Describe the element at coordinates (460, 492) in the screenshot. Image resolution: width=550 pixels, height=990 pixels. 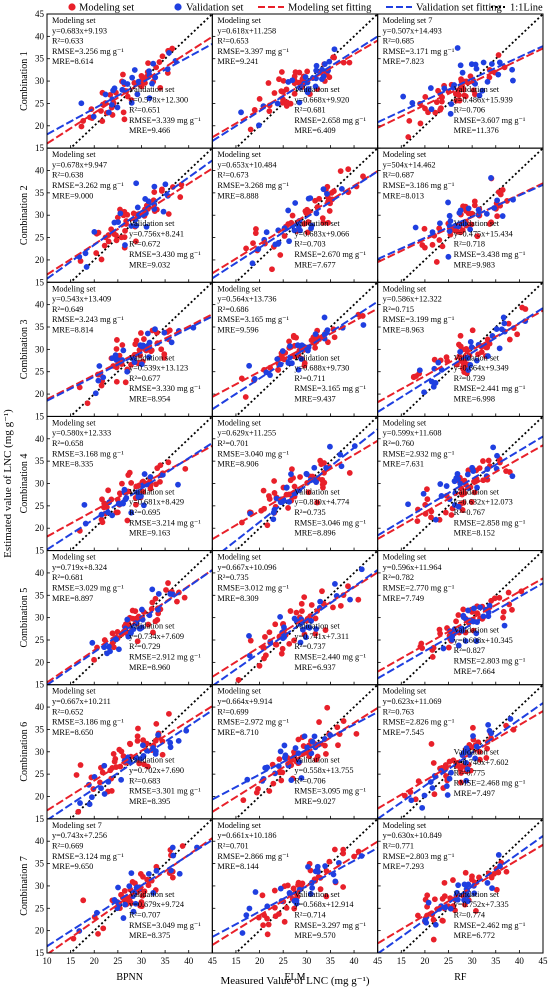
I see `modeling-fit-line` at that location.